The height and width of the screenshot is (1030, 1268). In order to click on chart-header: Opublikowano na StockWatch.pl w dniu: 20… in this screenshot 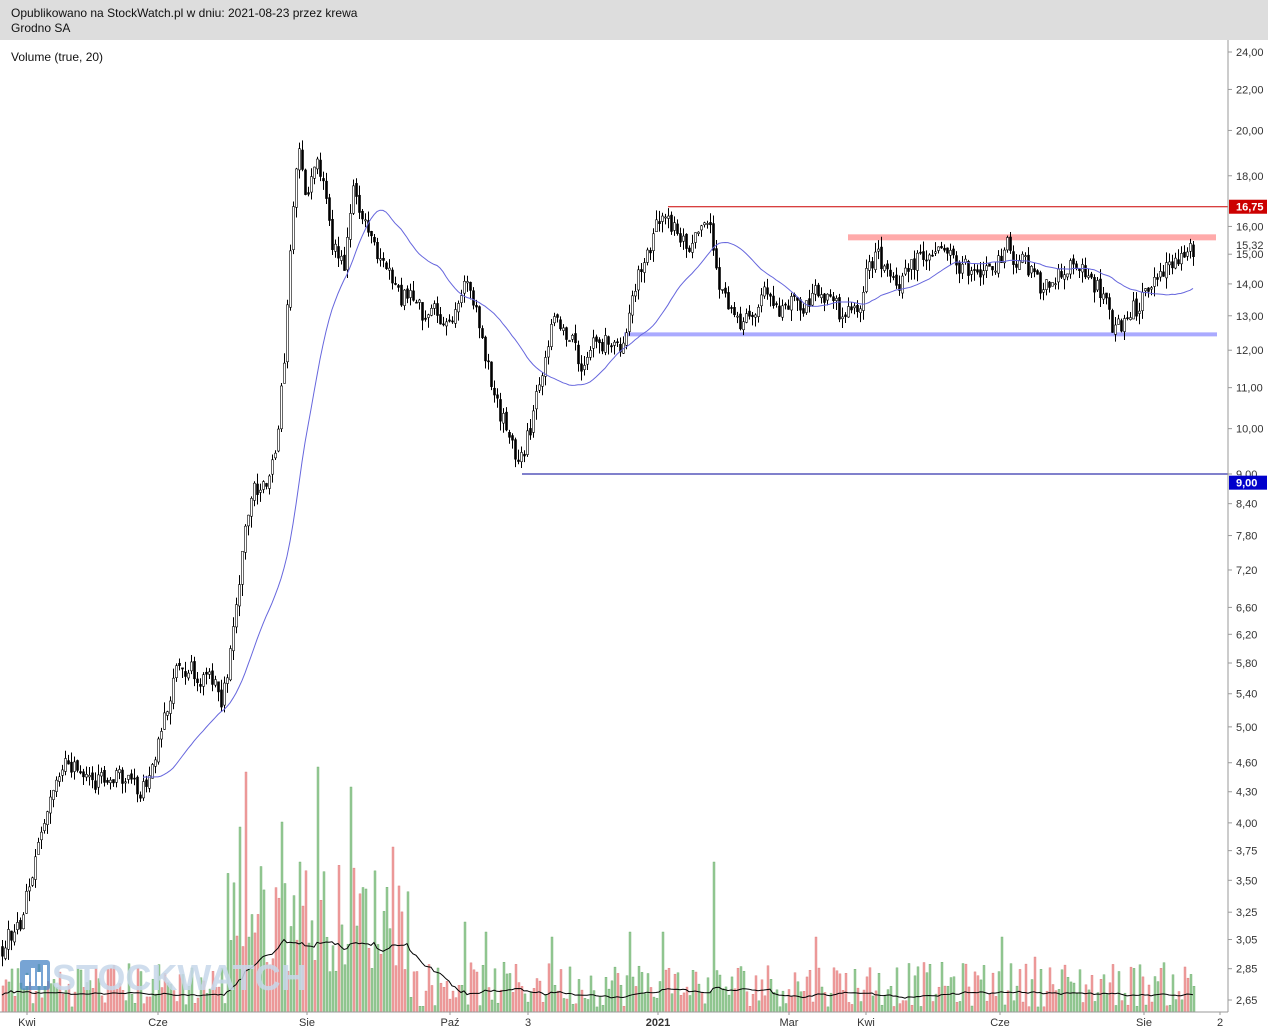, I will do `click(634, 20)`.